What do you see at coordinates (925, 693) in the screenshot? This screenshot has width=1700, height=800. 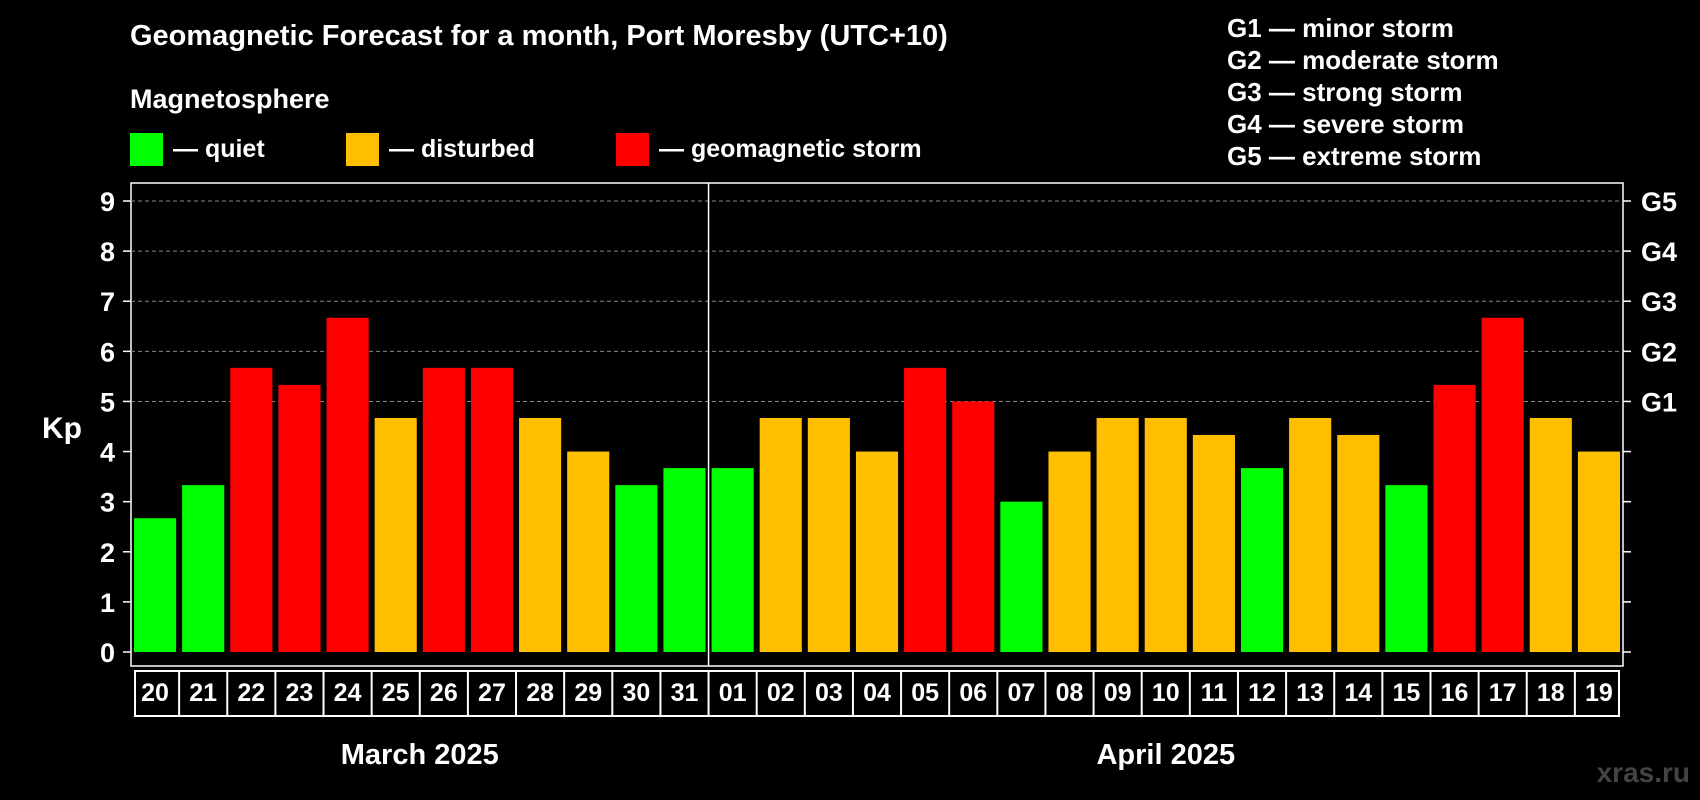 I see `x-tick-label: 05` at bounding box center [925, 693].